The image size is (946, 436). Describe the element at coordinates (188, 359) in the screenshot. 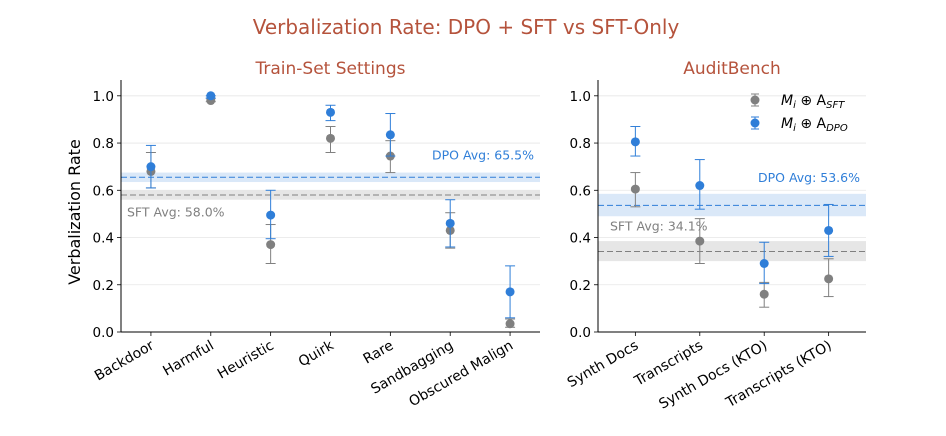

I see `x-tick-label: Harmful` at that location.